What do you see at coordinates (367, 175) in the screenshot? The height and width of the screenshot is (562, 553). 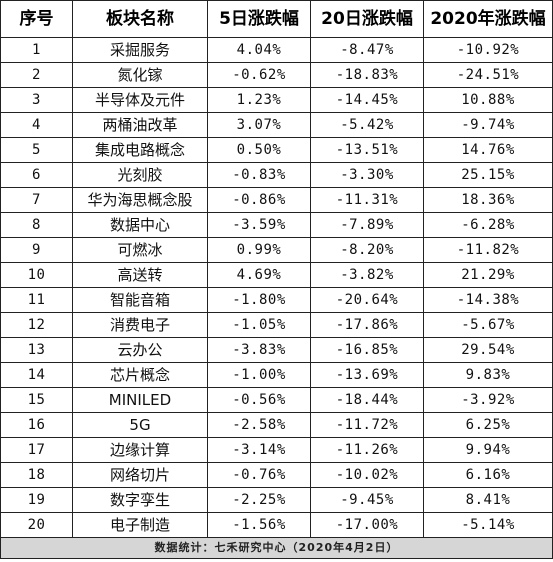 I see `change-20day: -3.30%` at bounding box center [367, 175].